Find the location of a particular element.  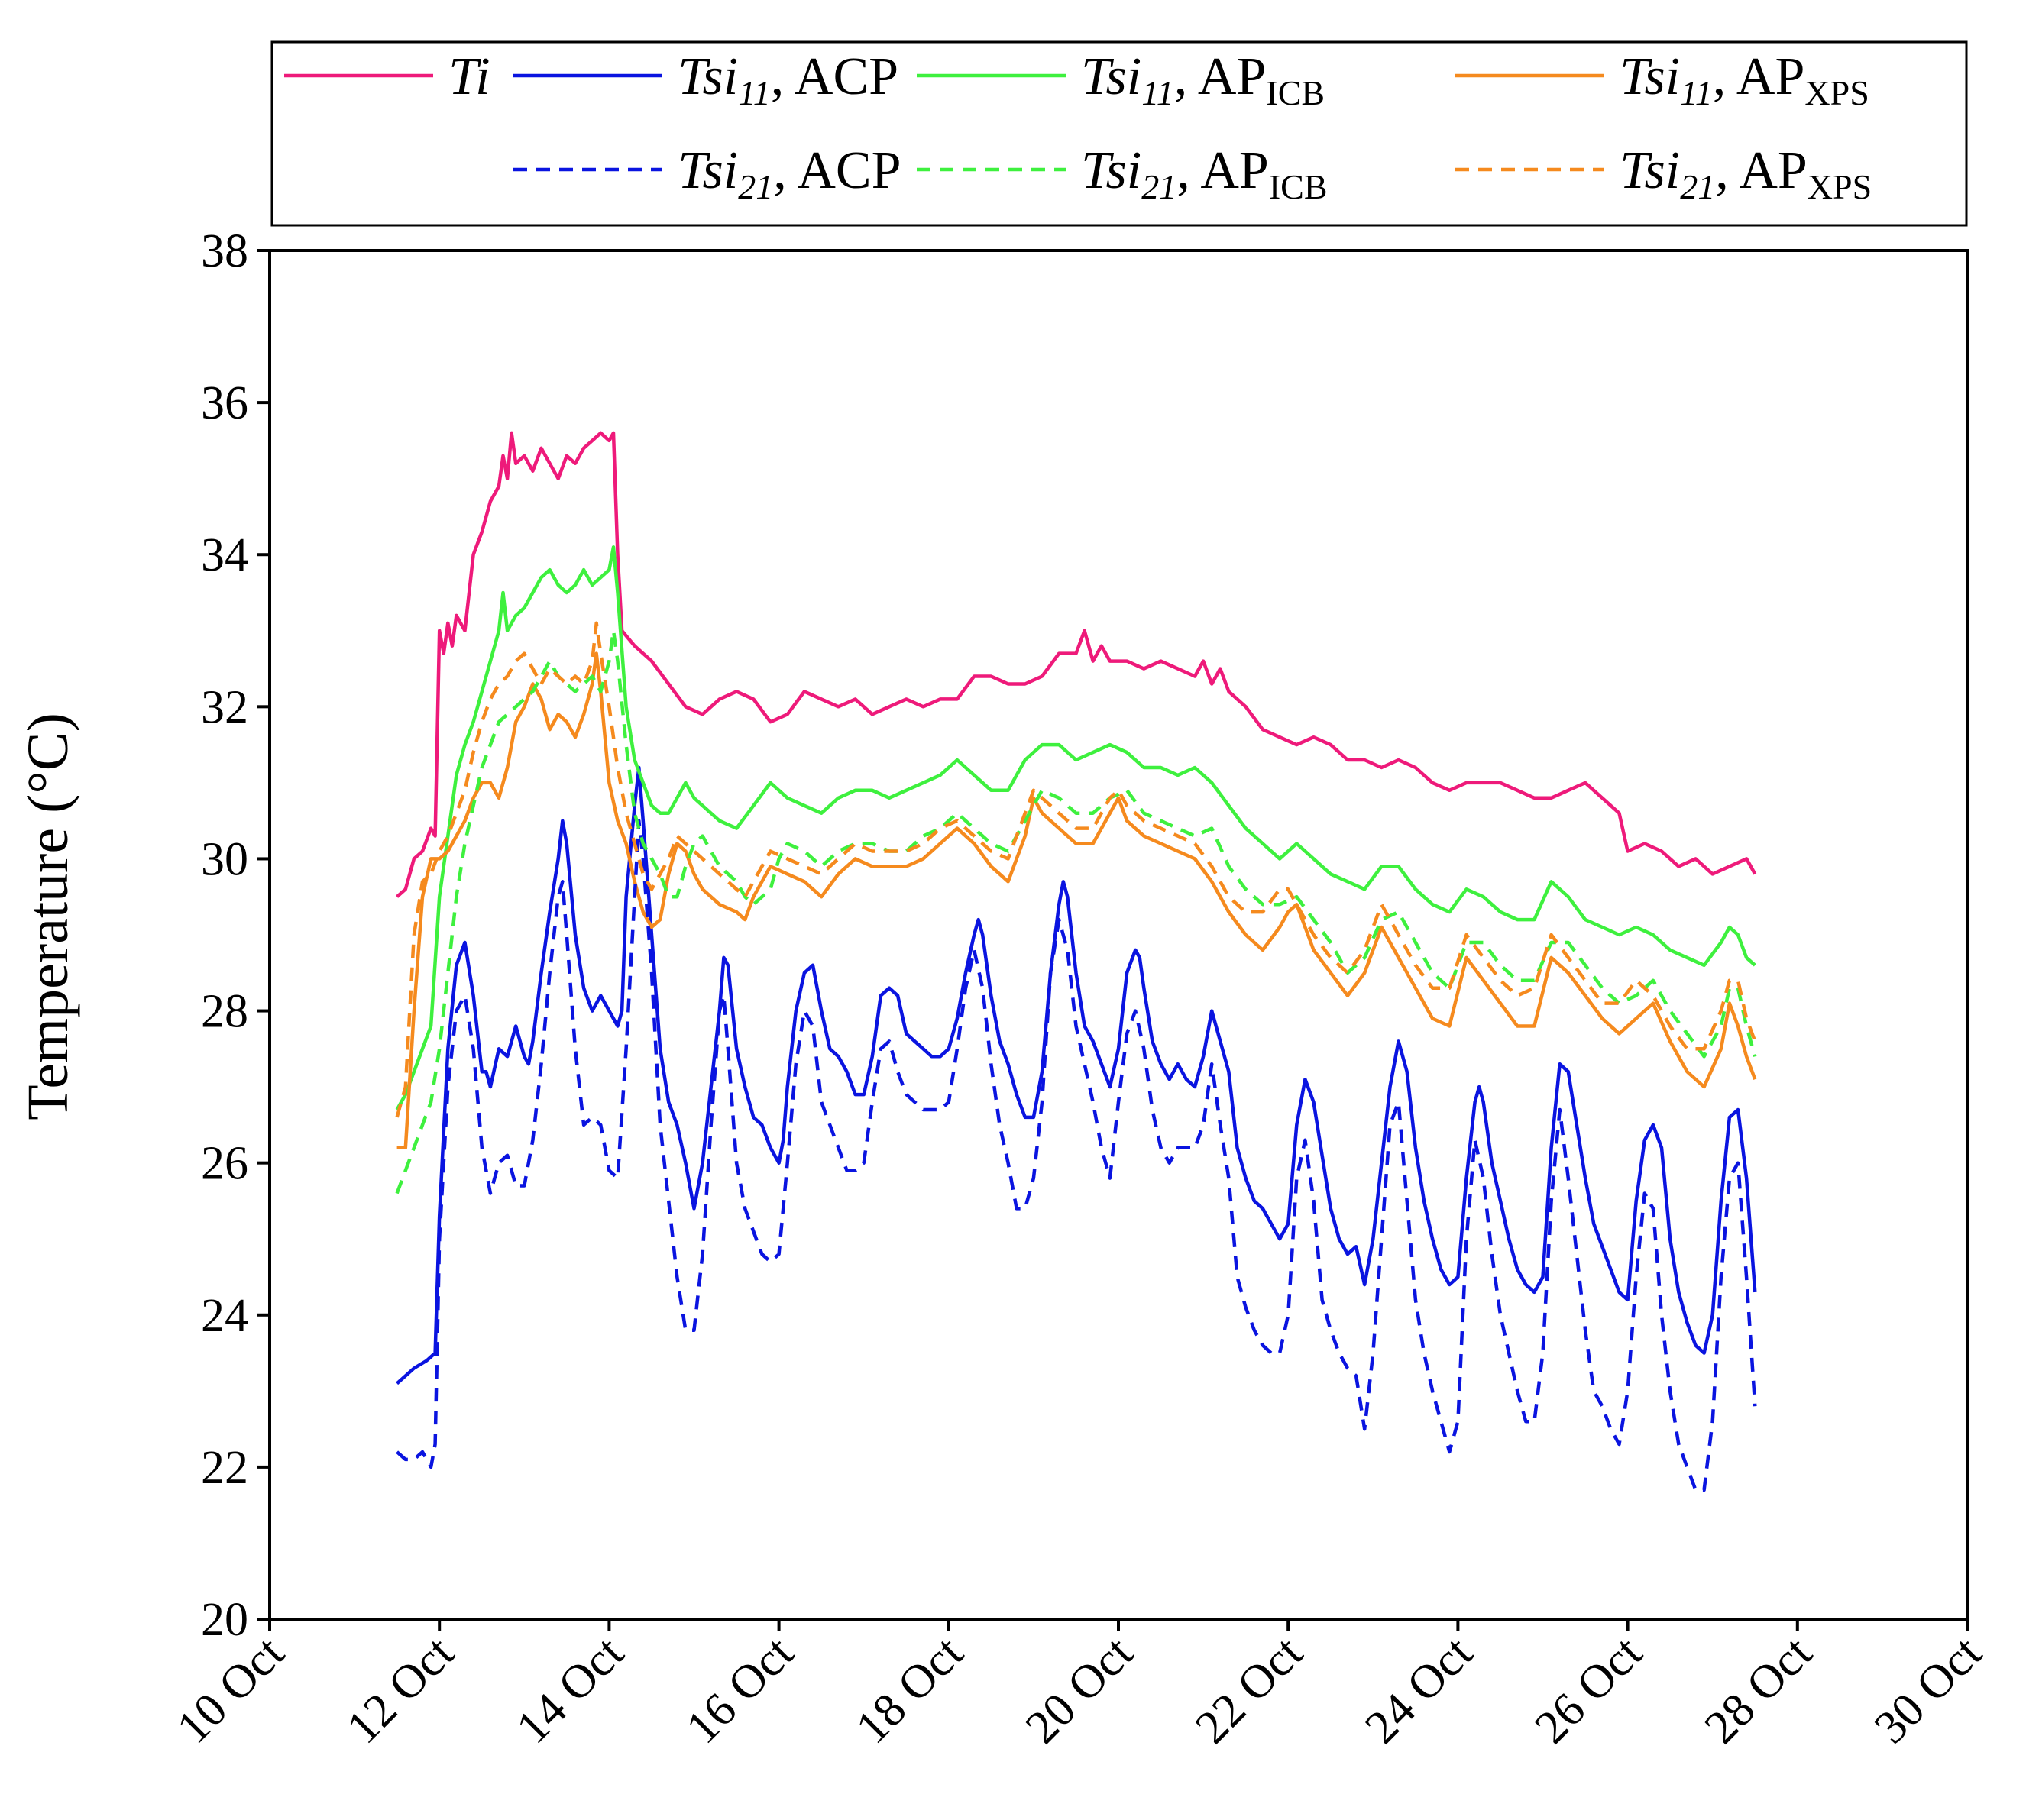

legend-entry-tsi21-xps: Tsi21, APXPS is located at coordinates (1663, 173).